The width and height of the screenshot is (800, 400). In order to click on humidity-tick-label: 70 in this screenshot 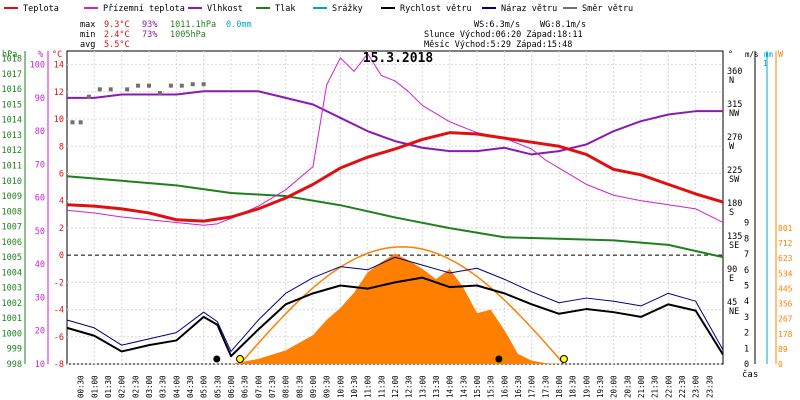, I will do `click(40, 165)`.